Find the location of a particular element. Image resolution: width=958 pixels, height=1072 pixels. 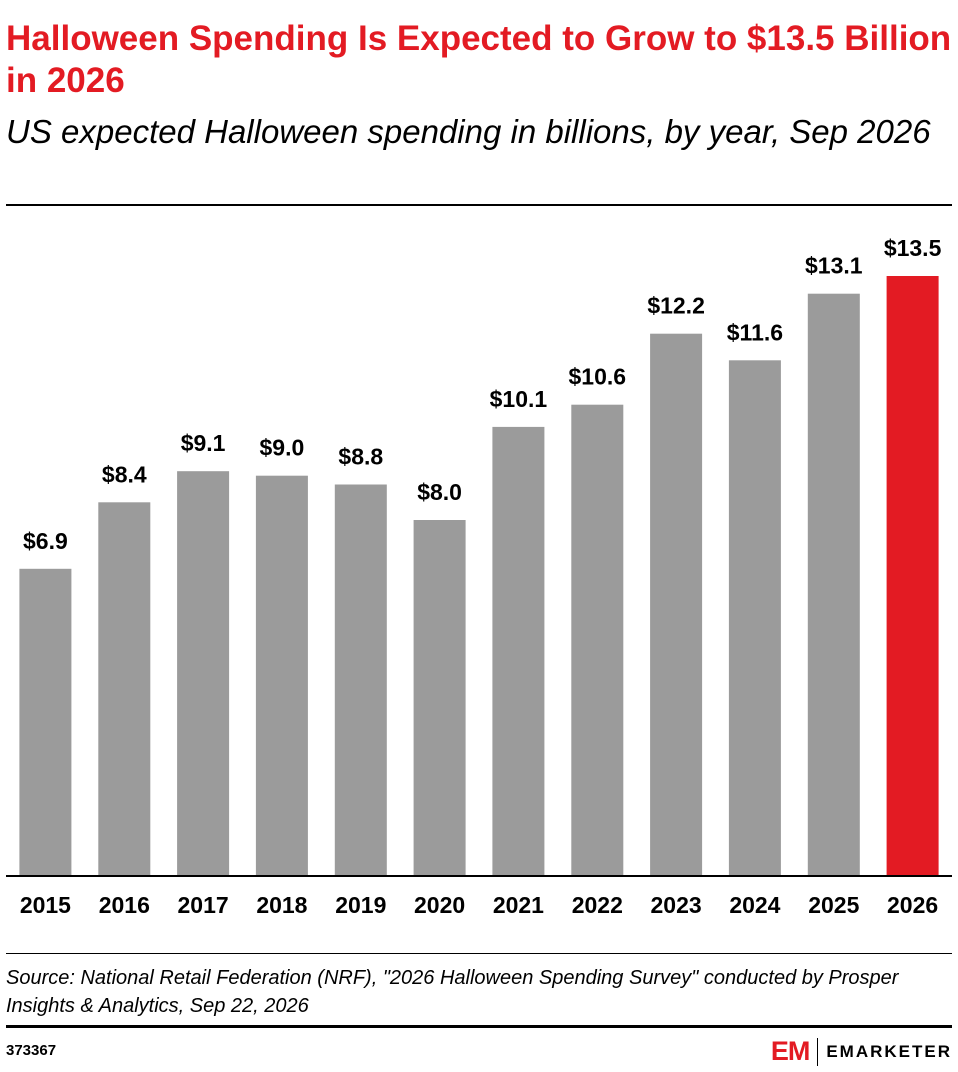

bar-2015 is located at coordinates (45, 721).